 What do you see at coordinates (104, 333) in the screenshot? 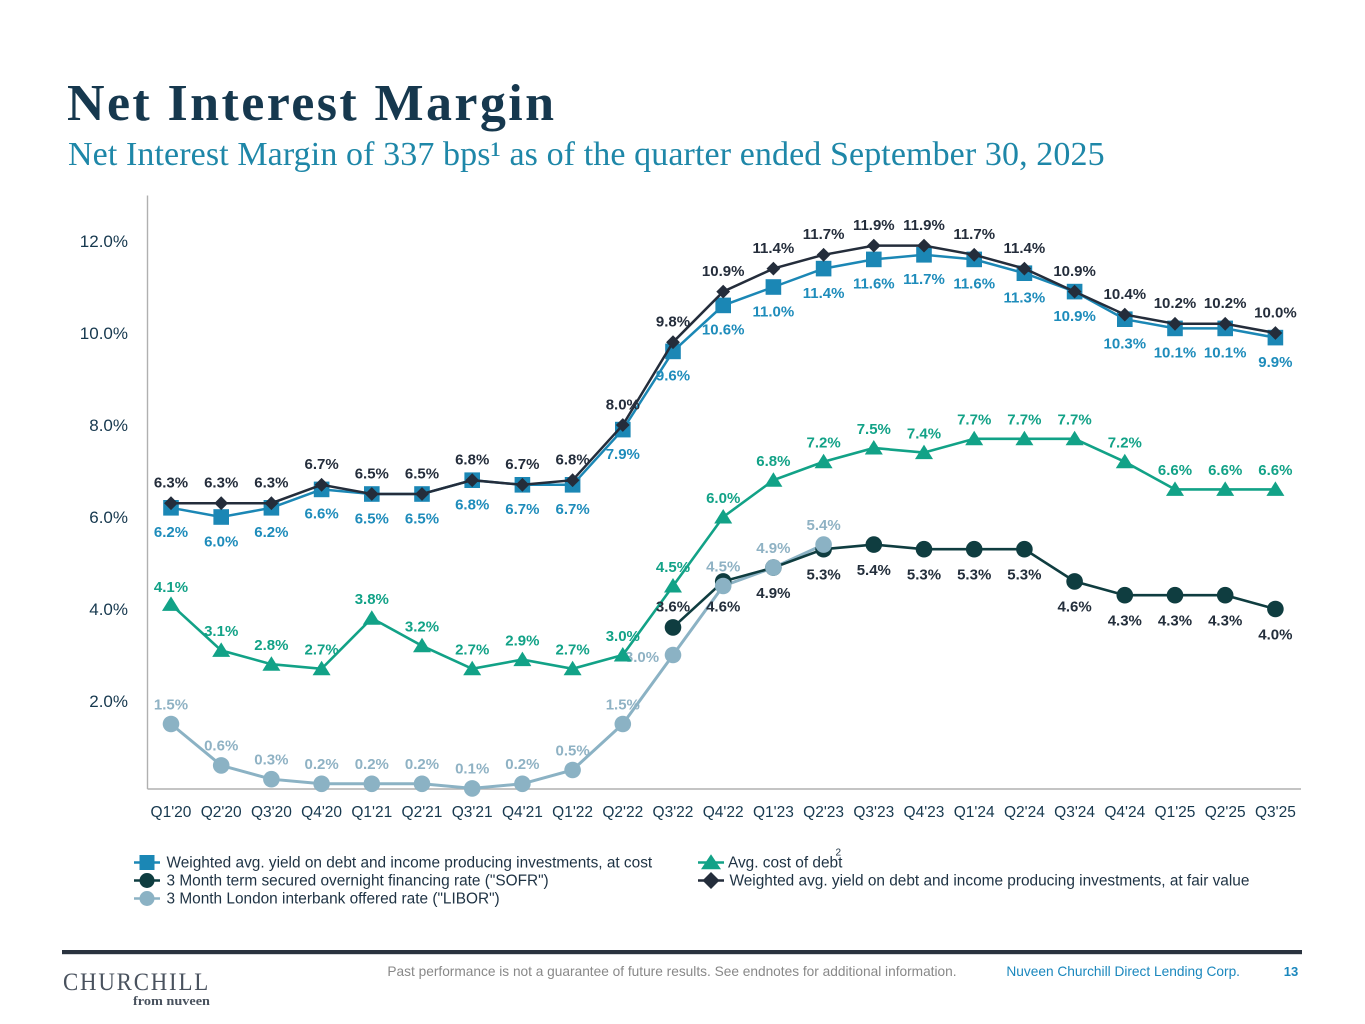
I see `svg-text: 10.0%` at bounding box center [104, 333].